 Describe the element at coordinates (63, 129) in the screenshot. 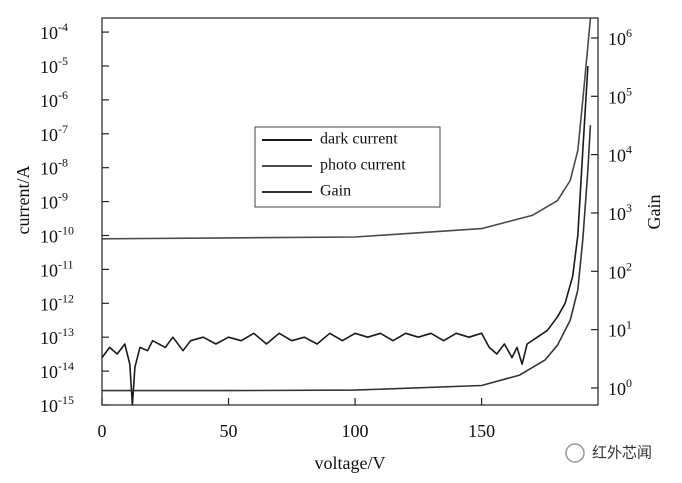

I see `tick-exponent: -7` at that location.